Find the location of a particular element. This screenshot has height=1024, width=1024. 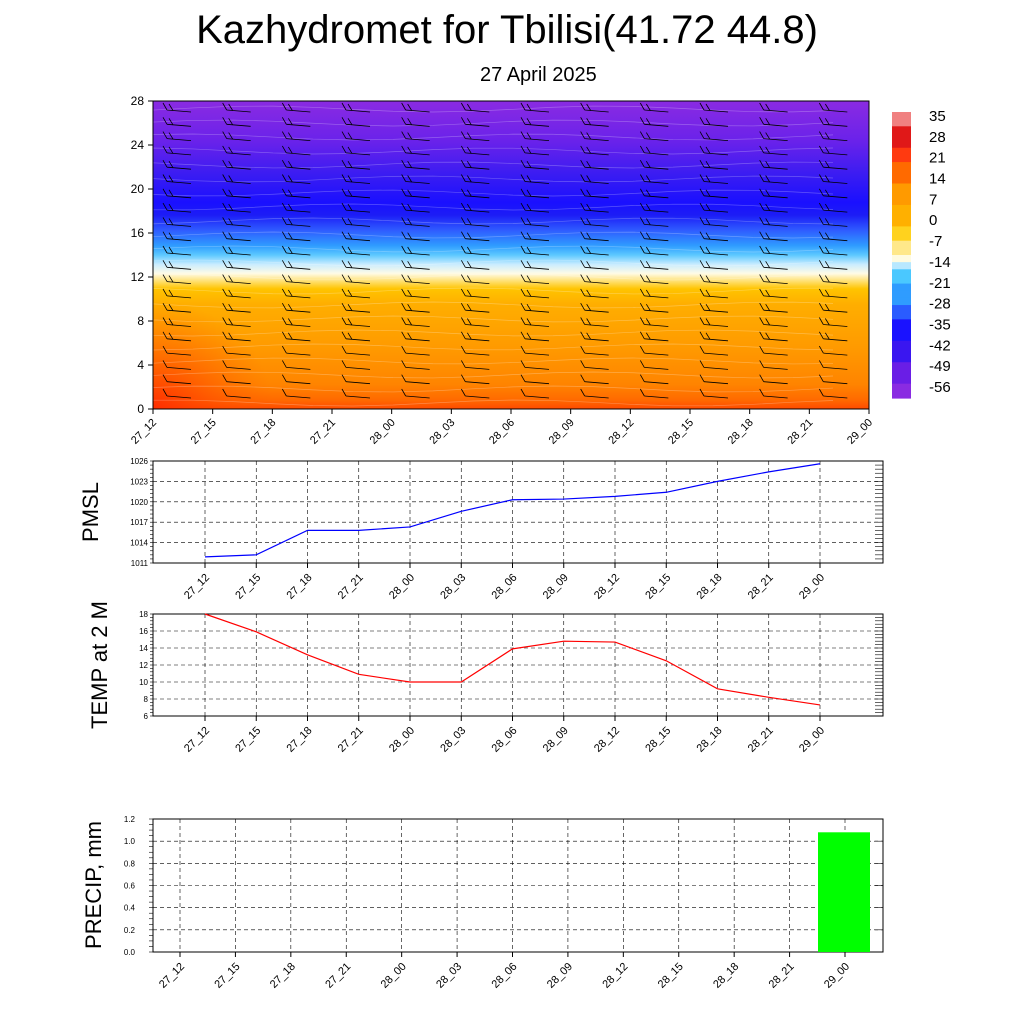

colorbar-label: -14 is located at coordinates (940, 262).